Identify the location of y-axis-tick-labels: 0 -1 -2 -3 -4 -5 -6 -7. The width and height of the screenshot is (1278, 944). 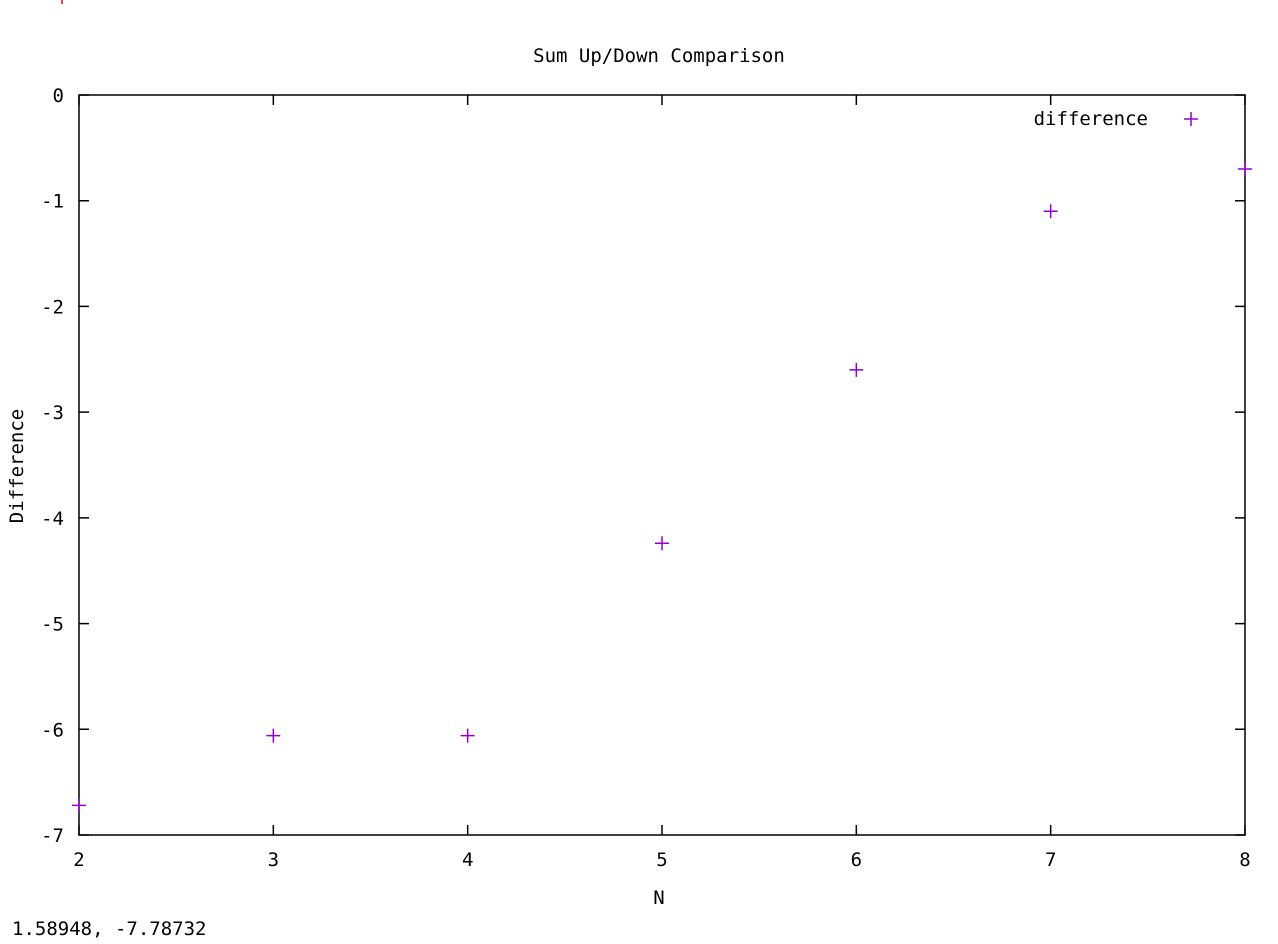
(52, 466).